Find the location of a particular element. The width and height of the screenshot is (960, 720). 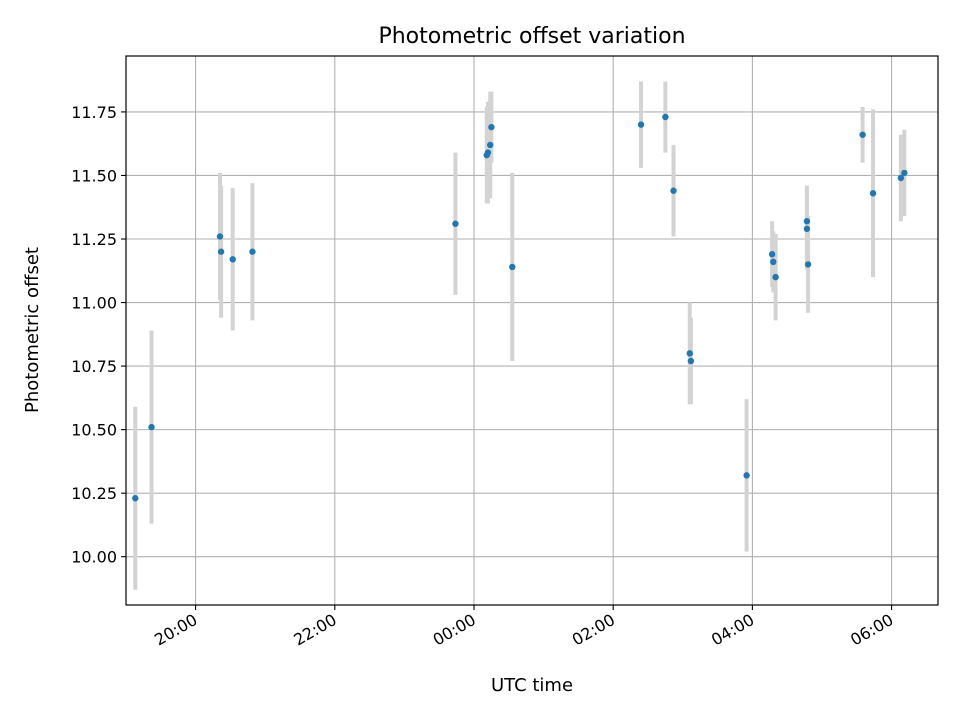

y-tick-label: 10.25 is located at coordinates (94, 493).